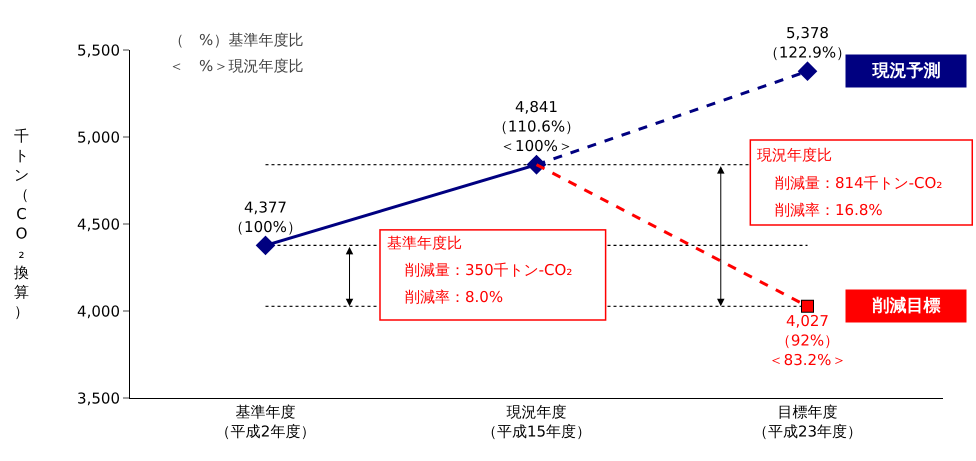  I want to click on x-tick-label: 基準年度（平成2年度）, so click(266, 421).